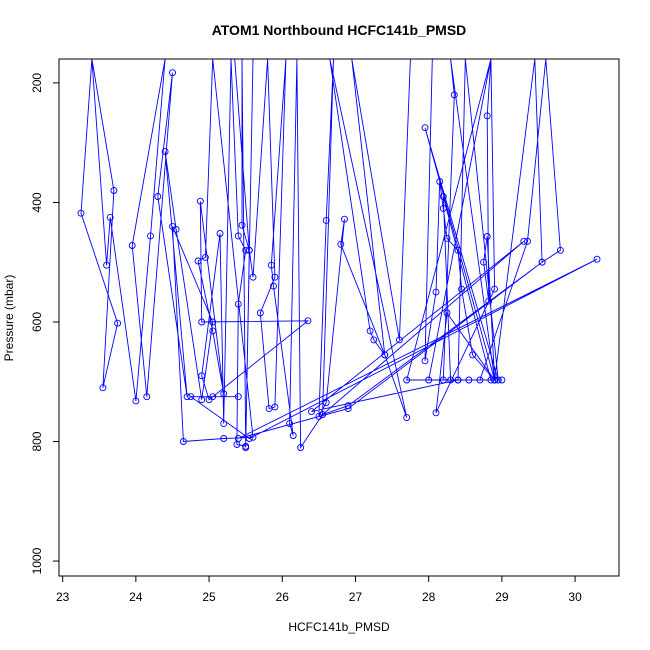  What do you see at coordinates (319, 589) in the screenshot?
I see `x-axis: 23 24 25 26 27 28 29 30` at bounding box center [319, 589].